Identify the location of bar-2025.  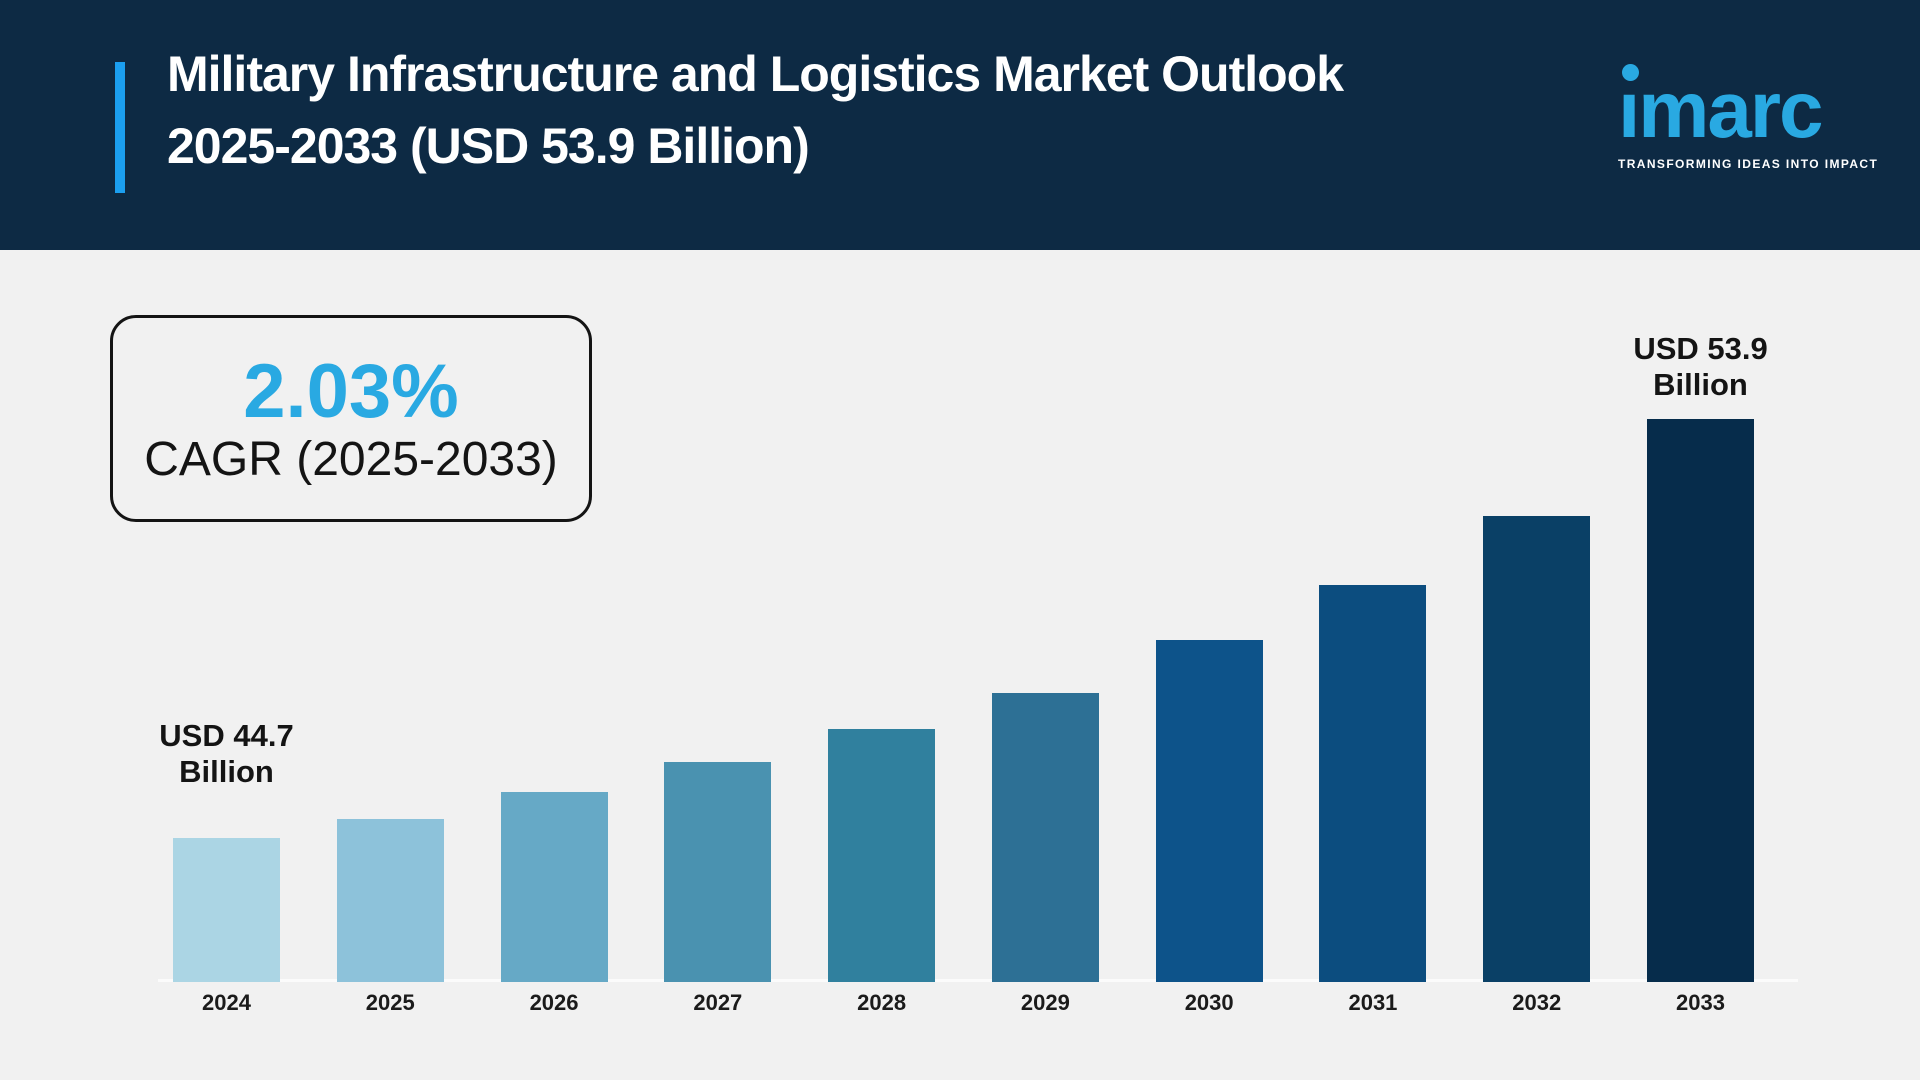
(390, 900).